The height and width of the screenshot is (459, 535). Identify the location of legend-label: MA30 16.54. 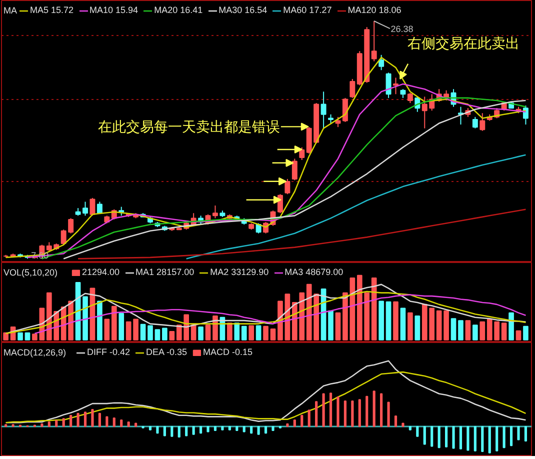
(243, 10).